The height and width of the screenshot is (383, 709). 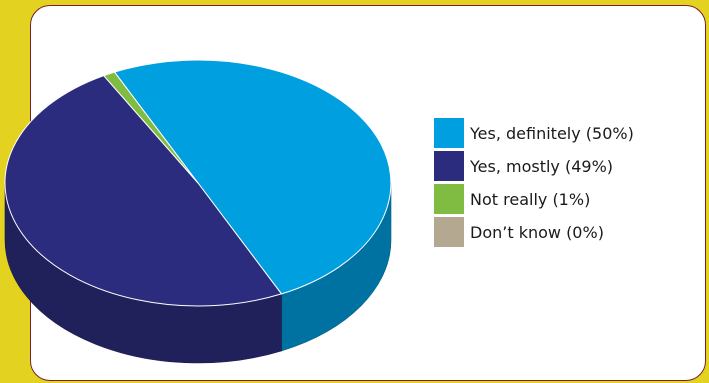 What do you see at coordinates (530, 199) in the screenshot?
I see `legend-label: Not really (1%)` at bounding box center [530, 199].